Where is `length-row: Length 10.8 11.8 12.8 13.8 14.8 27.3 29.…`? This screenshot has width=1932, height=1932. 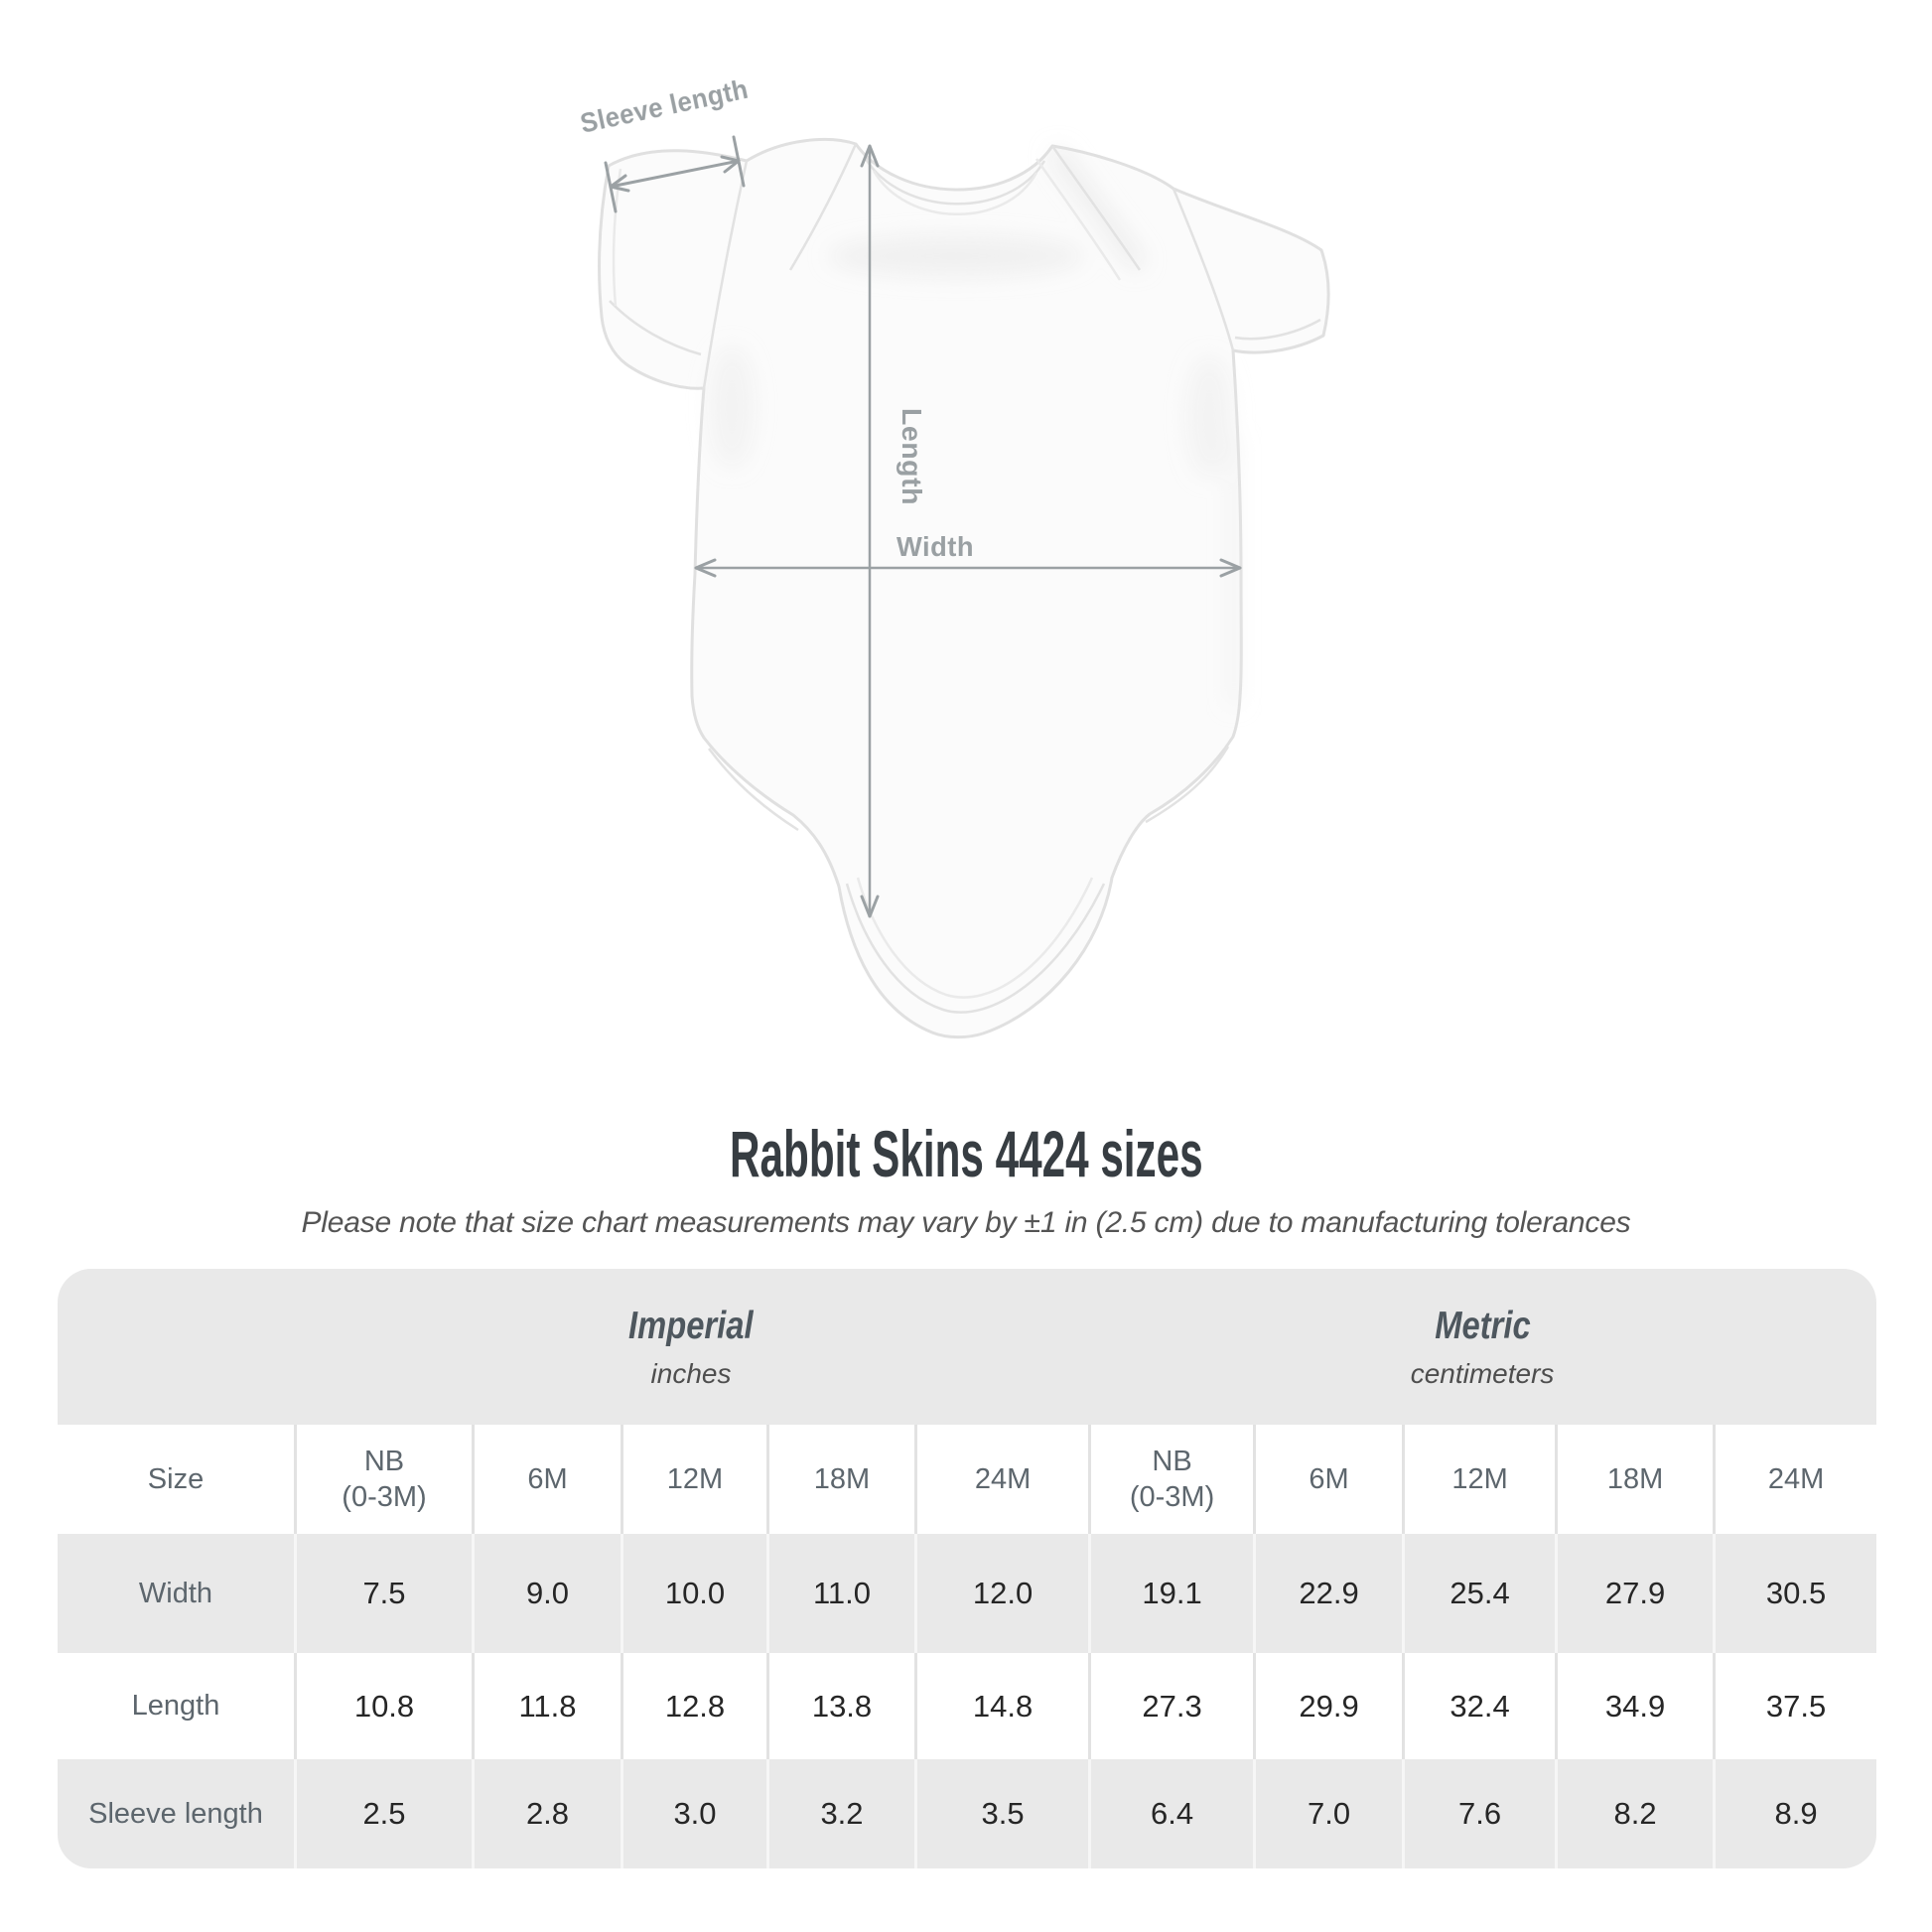
length-row: Length 10.8 11.8 12.8 13.8 14.8 27.3 29.… is located at coordinates (967, 1706).